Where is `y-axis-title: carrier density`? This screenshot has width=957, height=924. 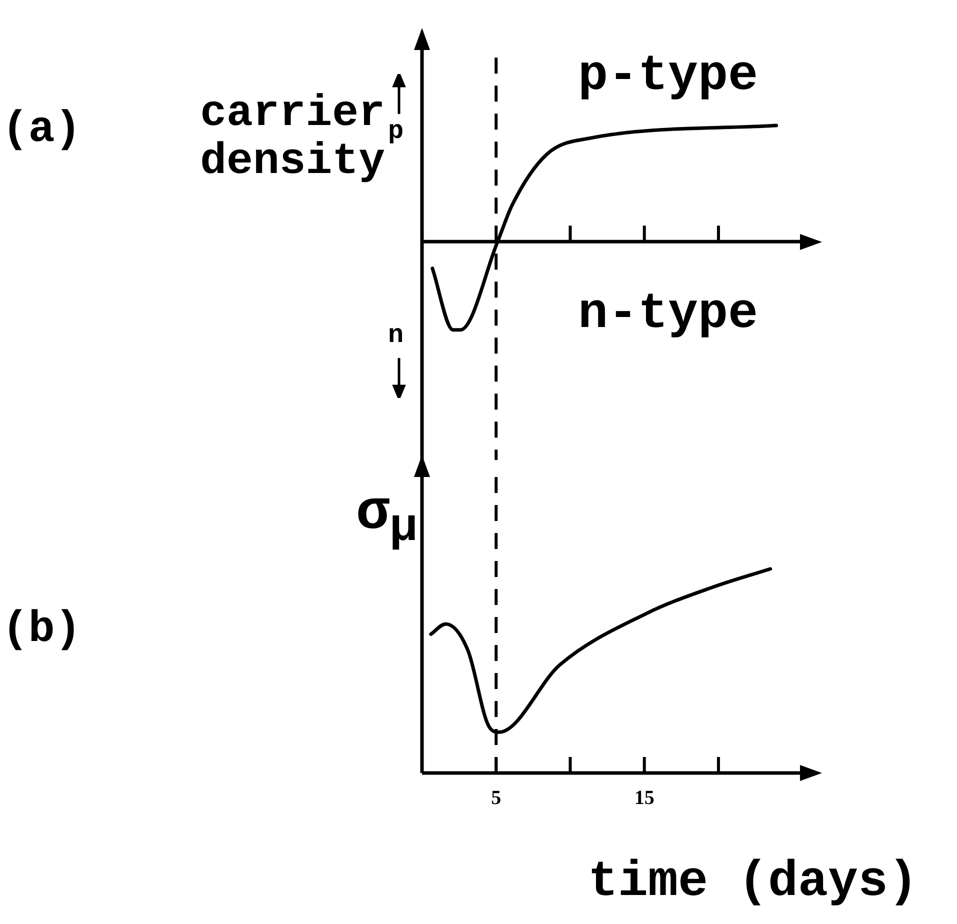 y-axis-title: carrier density is located at coordinates (292, 138).